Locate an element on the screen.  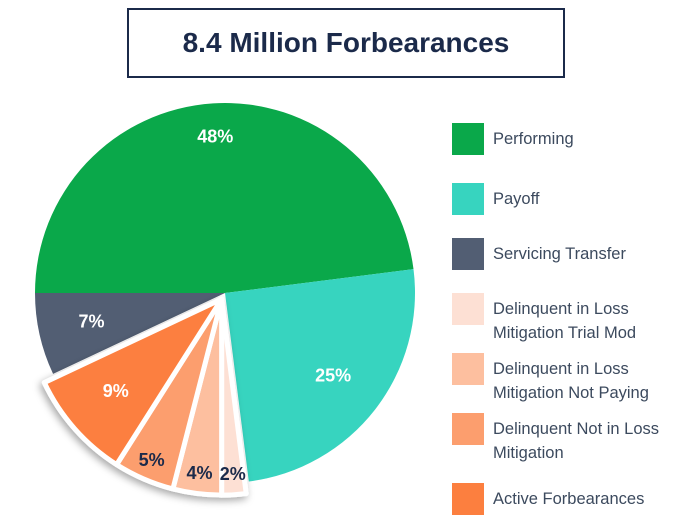
slice-label: 7% is located at coordinates (91, 322).